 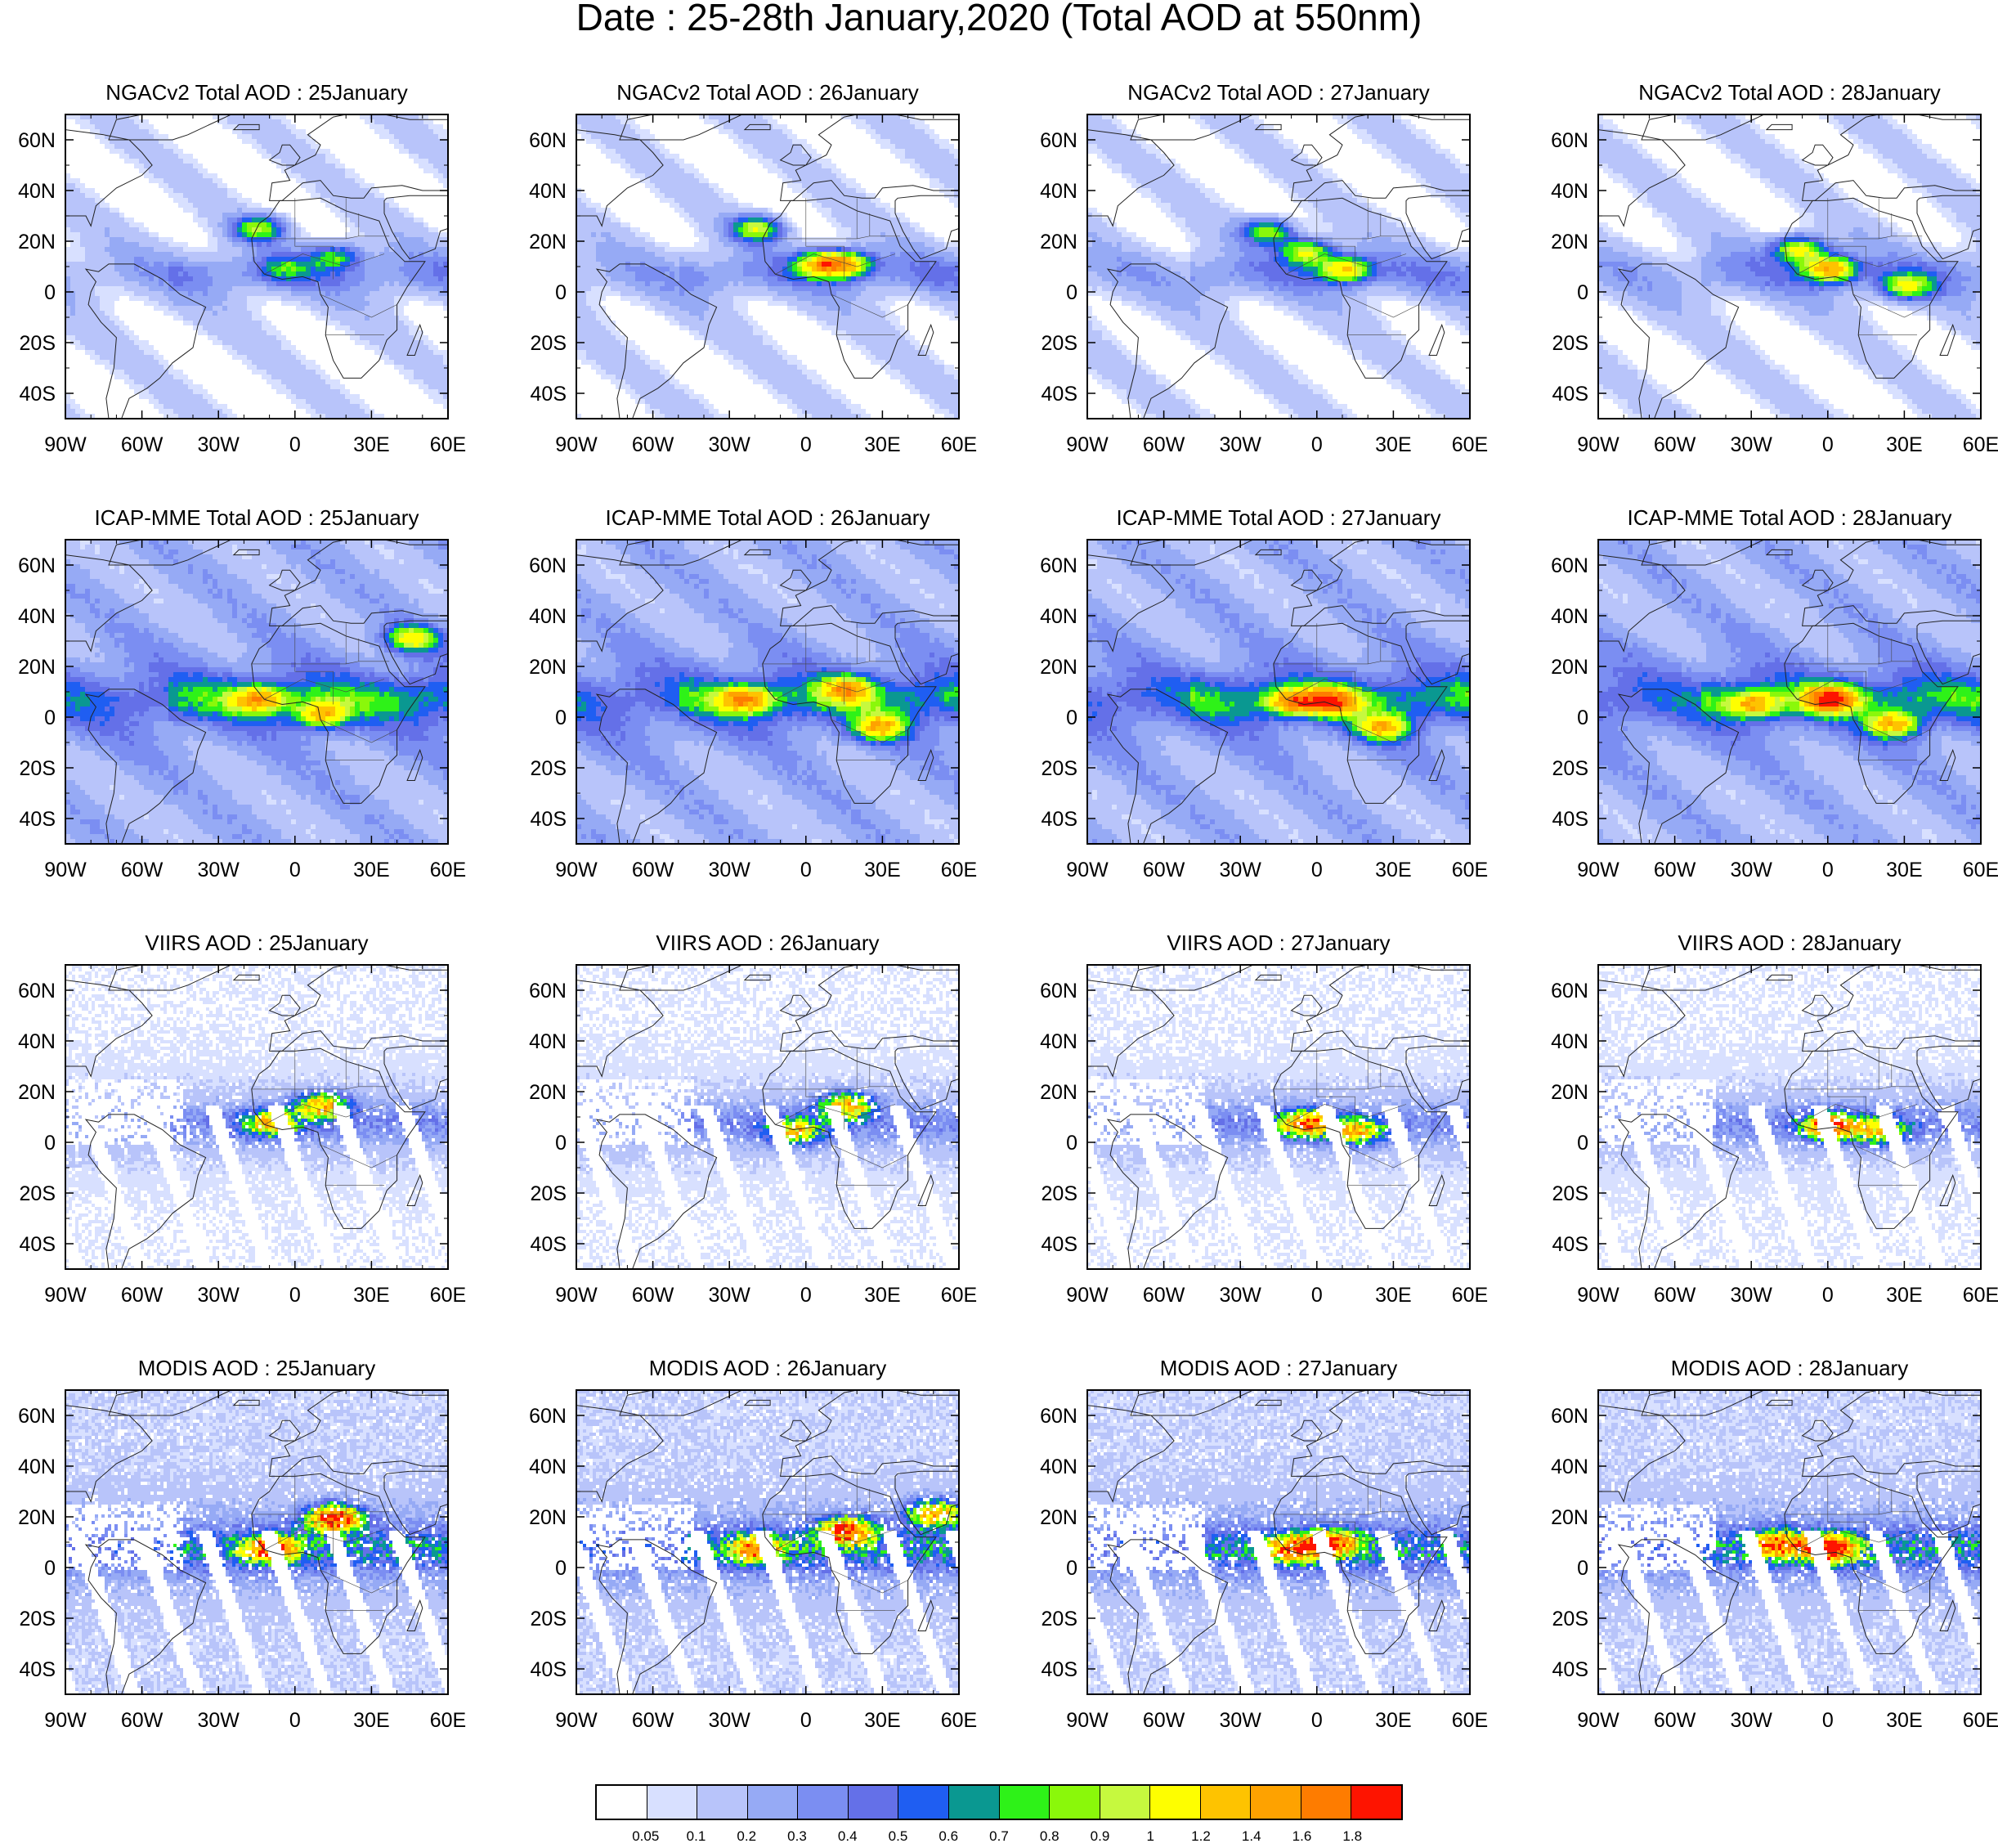 I want to click on panel-title: ICAP-MME Total AOD : 27January, so click(x=1279, y=517).